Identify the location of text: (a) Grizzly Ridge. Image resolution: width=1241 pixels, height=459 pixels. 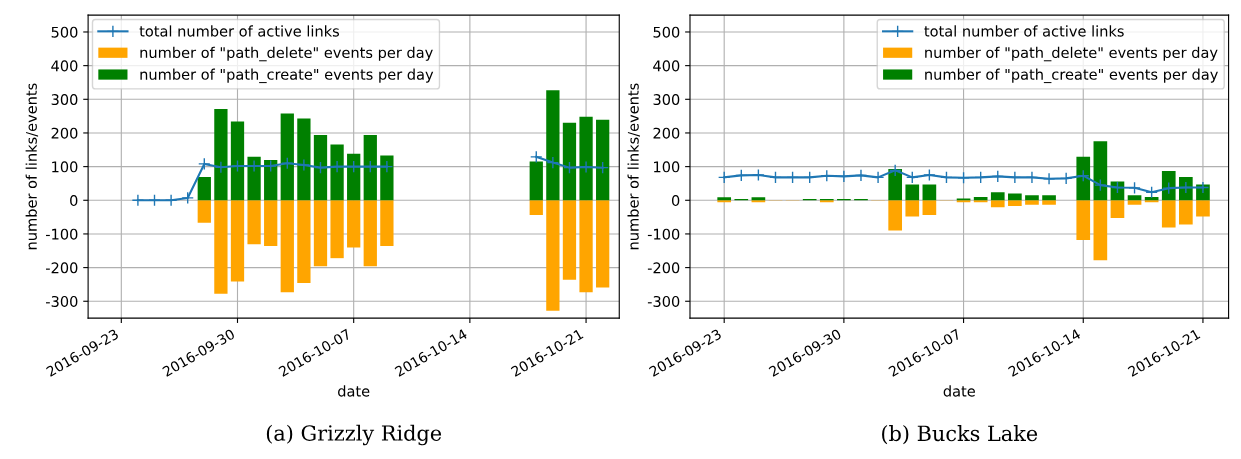
(354, 435).